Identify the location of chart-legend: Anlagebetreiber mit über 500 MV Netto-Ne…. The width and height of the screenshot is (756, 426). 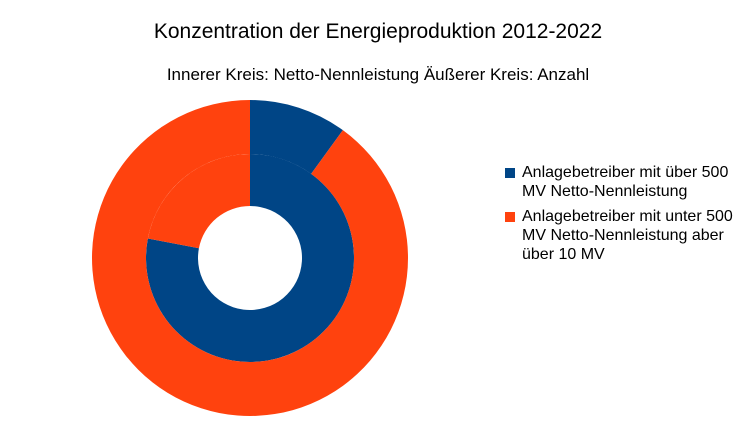
(627, 216).